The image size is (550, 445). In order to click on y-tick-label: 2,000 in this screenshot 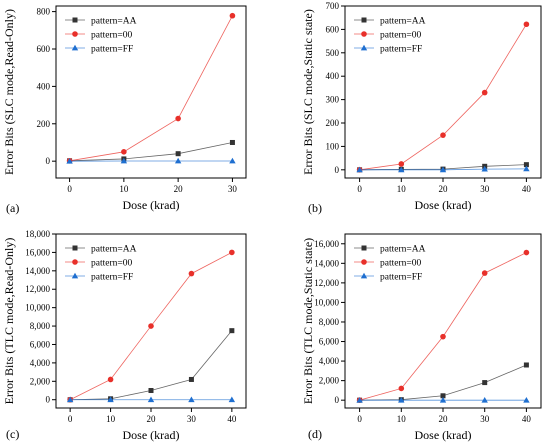, I will do `click(329, 381)`.